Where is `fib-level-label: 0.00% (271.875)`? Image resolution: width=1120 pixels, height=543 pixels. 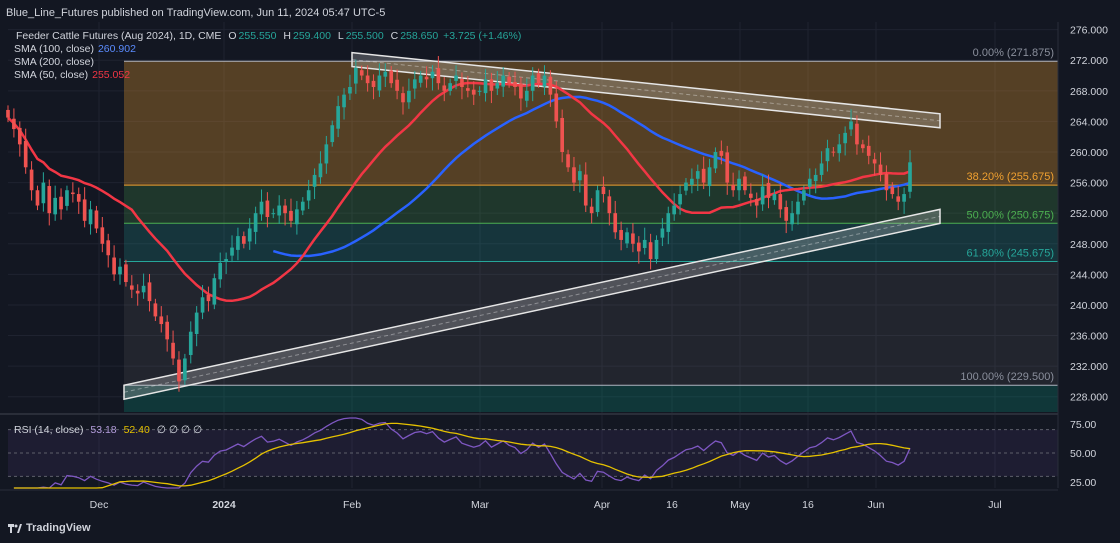 fib-level-label: 0.00% (271.875) is located at coordinates (1013, 53).